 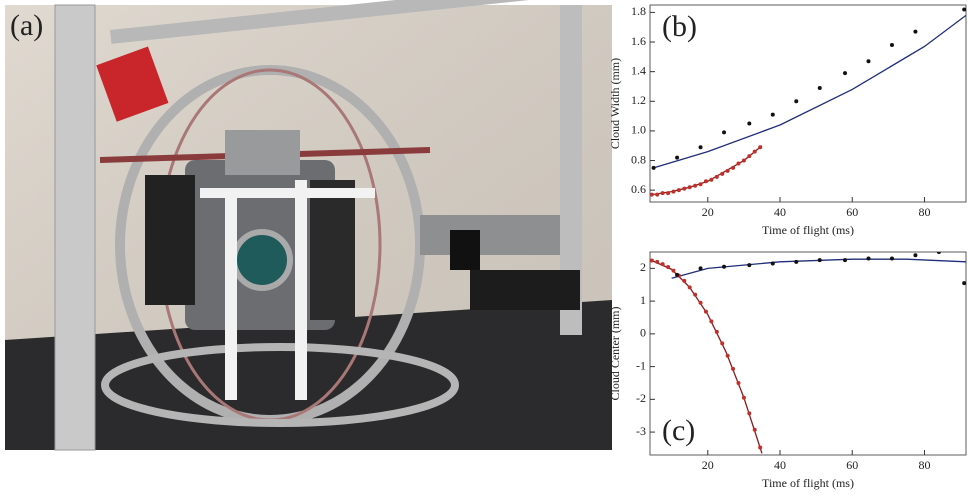 What do you see at coordinates (525, 290) in the screenshot?
I see `mount` at bounding box center [525, 290].